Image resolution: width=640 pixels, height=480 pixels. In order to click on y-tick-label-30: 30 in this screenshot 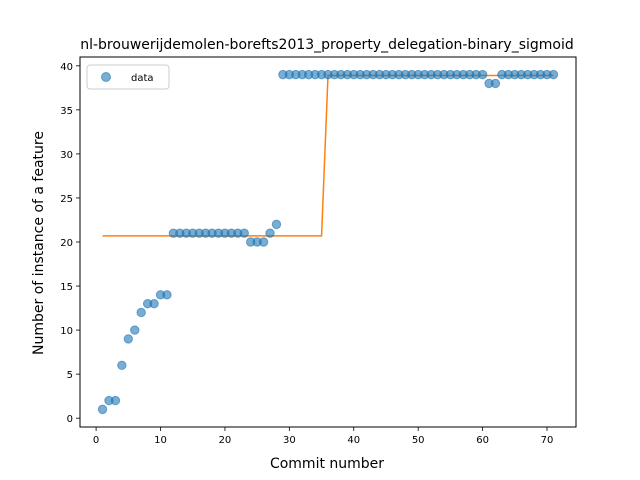, I will do `click(66, 155)`.